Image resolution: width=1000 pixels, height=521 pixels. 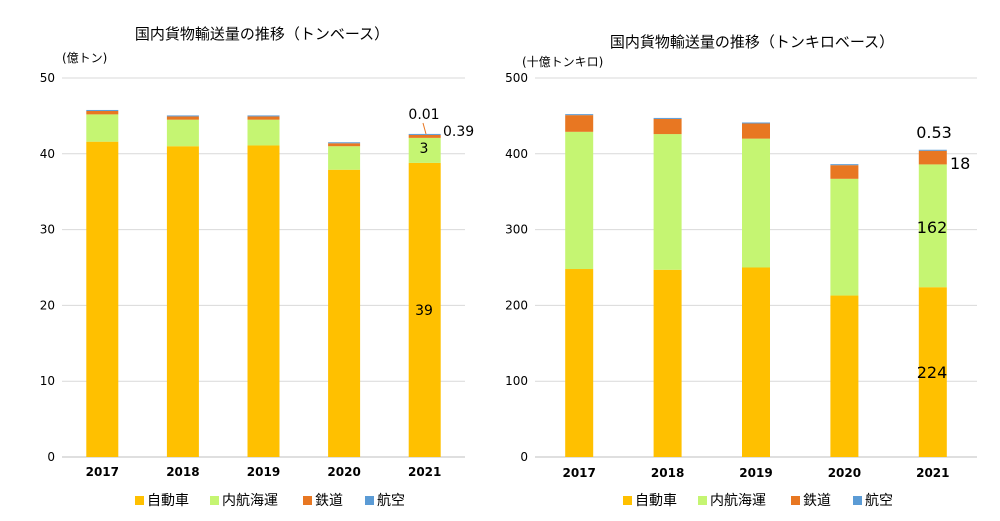 I want to click on y-tick-label: 10, so click(x=47, y=381).